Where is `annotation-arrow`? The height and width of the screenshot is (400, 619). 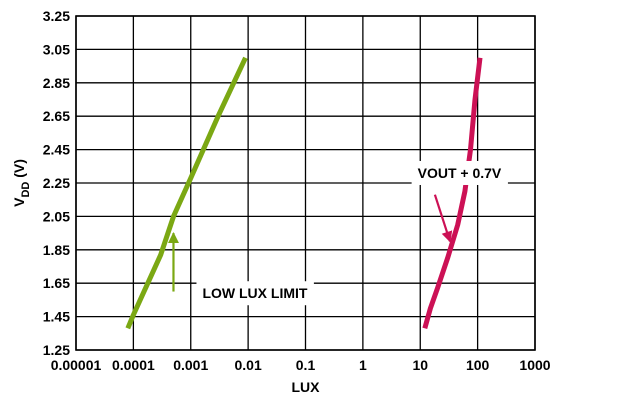
annotation-arrow is located at coordinates (443, 218).